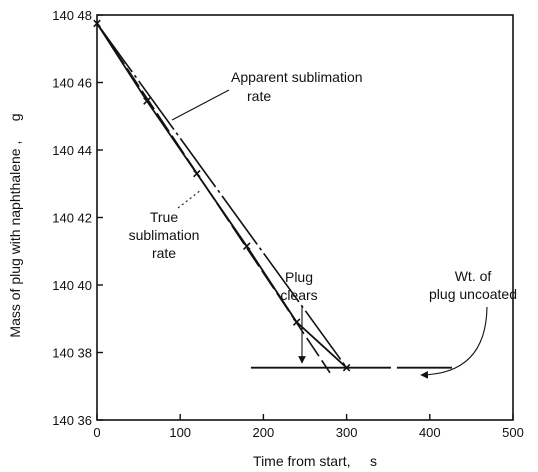 Image resolution: width=538 pixels, height=472 pixels. I want to click on x-tick-label-100: 100, so click(180, 432).